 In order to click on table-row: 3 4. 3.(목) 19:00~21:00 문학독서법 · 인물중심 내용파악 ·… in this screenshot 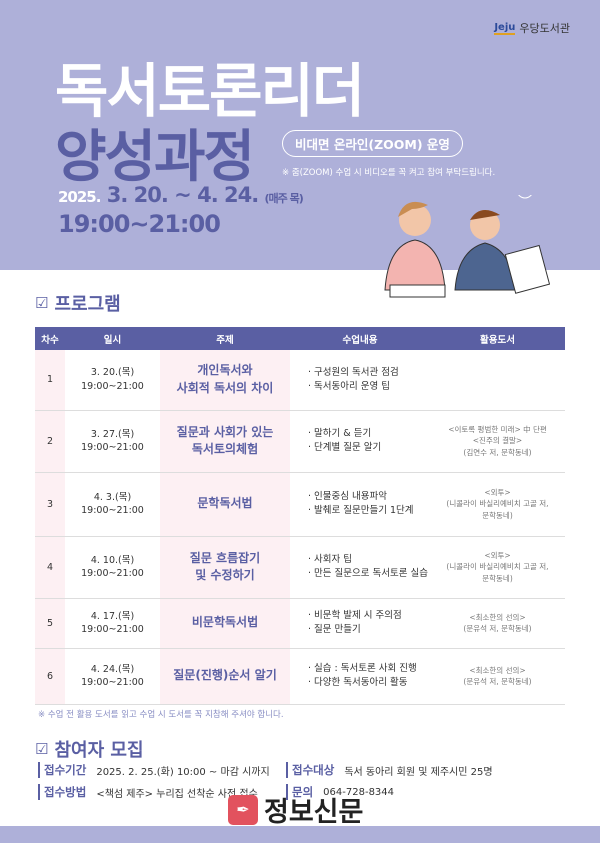, I will do `click(300, 504)`.